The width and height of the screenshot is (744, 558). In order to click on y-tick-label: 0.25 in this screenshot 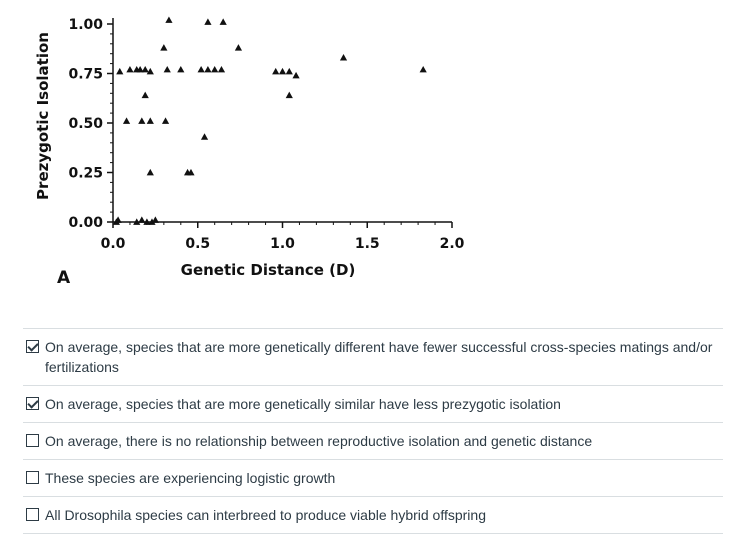, I will do `click(85, 174)`.